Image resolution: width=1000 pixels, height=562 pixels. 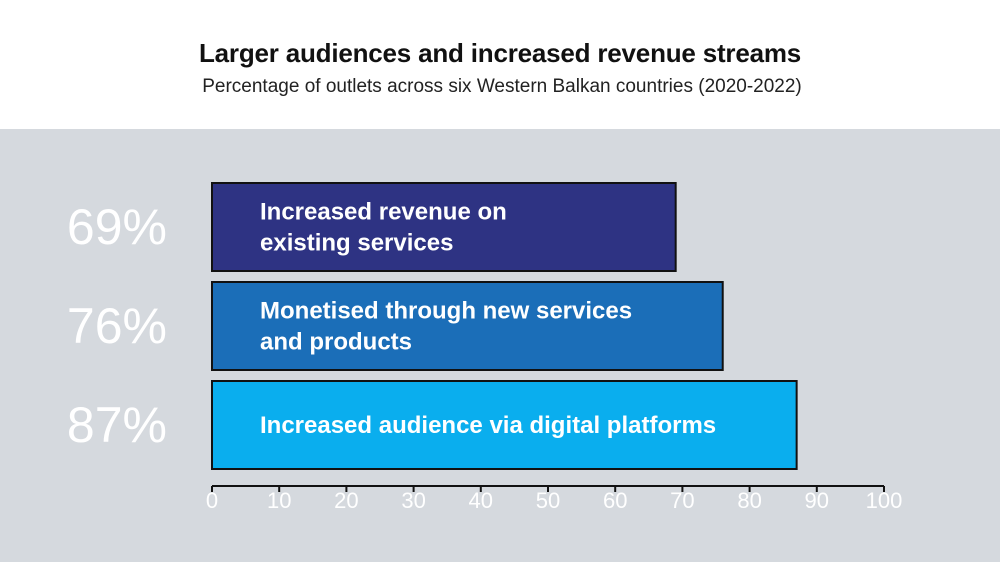 What do you see at coordinates (346, 500) in the screenshot?
I see `x-tick-label-20: 20` at bounding box center [346, 500].